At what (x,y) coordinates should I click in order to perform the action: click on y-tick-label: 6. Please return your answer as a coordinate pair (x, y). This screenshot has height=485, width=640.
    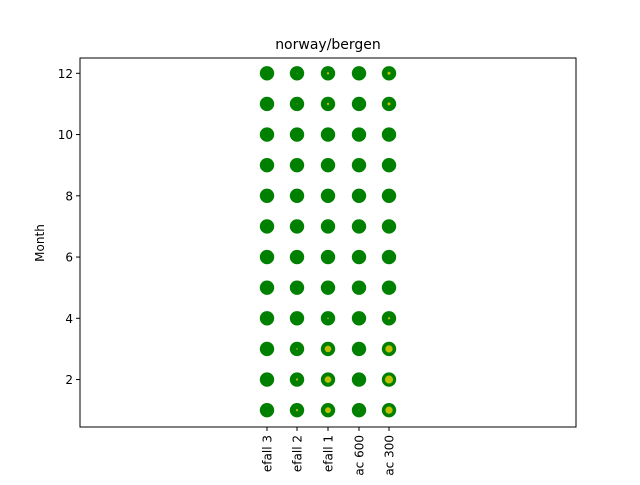
    Looking at the image, I should click on (69, 258).